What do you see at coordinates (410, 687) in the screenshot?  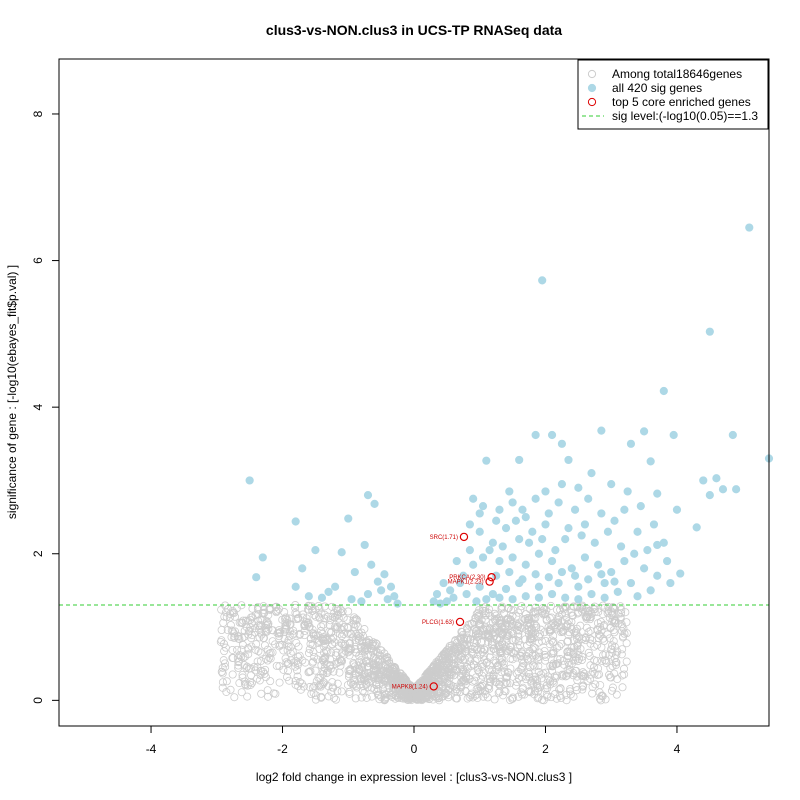 I see `top-gene-label: MAPK8(1.24)` at bounding box center [410, 687].